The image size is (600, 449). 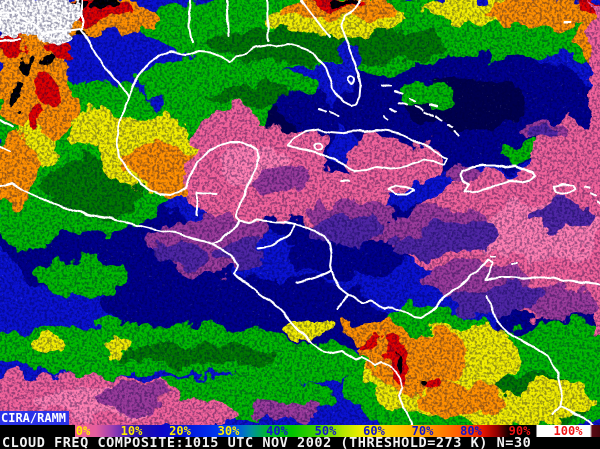 What do you see at coordinates (471, 431) in the screenshot?
I see `colorbar-tick: 80%` at bounding box center [471, 431].